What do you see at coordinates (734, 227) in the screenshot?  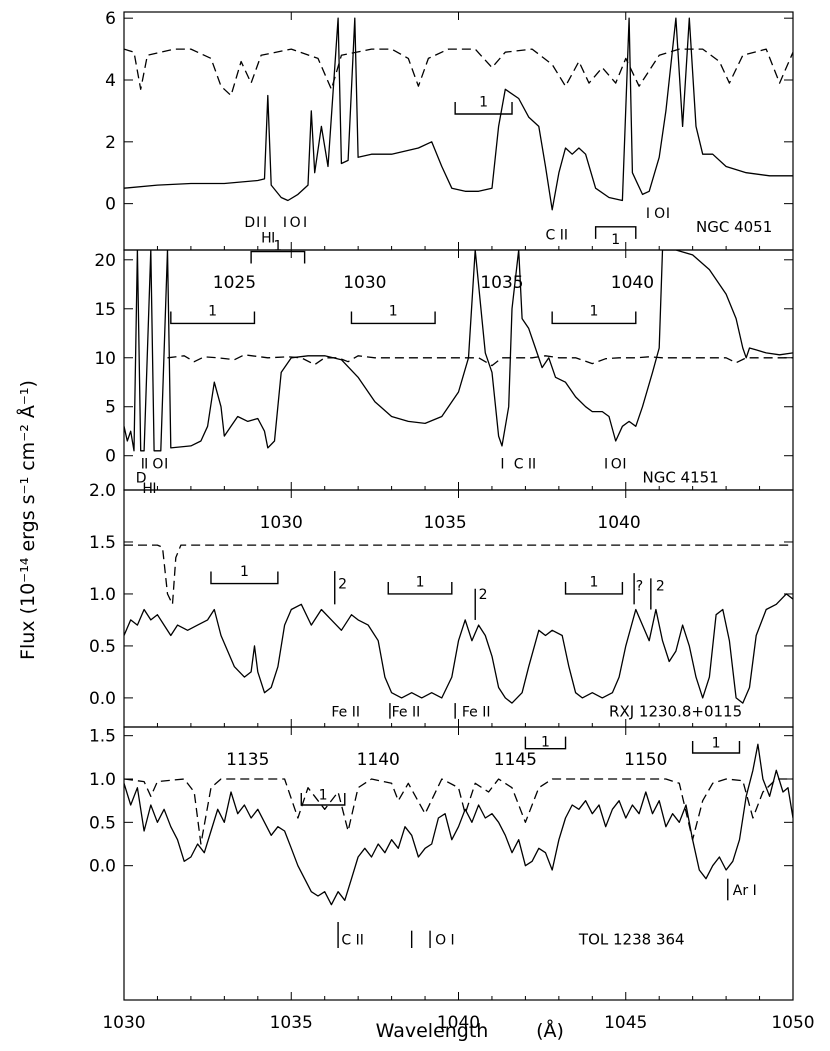 I see `line-id-label: NGC 4051` at bounding box center [734, 227].